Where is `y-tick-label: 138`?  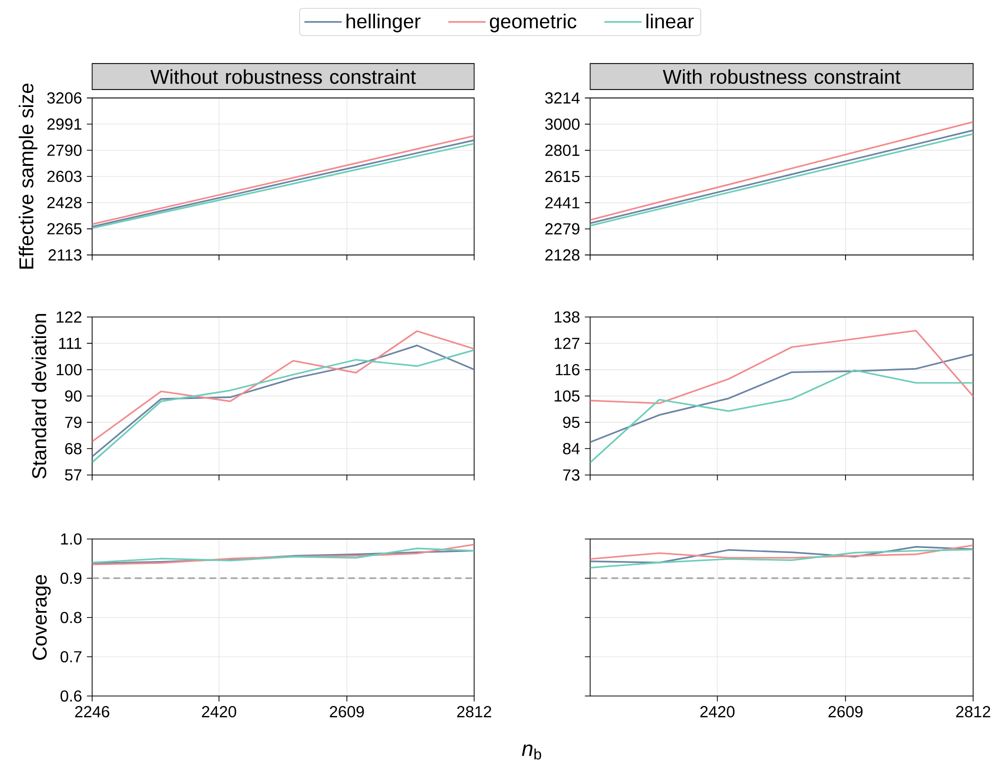
y-tick-label: 138 is located at coordinates (567, 317).